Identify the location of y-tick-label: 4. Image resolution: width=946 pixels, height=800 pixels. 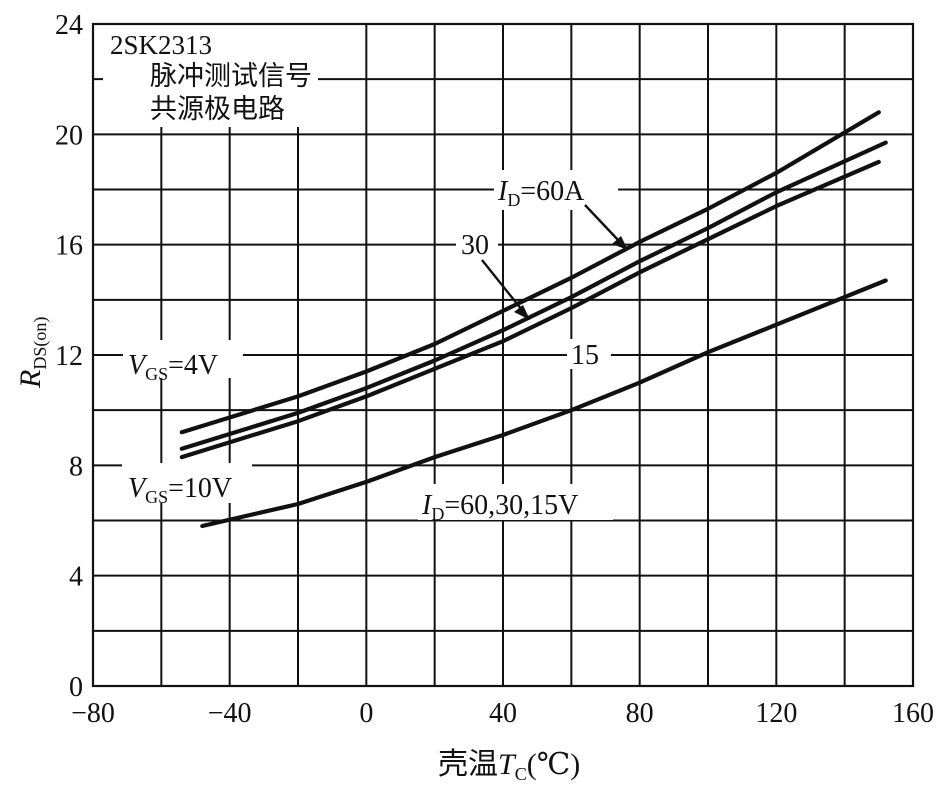
(76, 577).